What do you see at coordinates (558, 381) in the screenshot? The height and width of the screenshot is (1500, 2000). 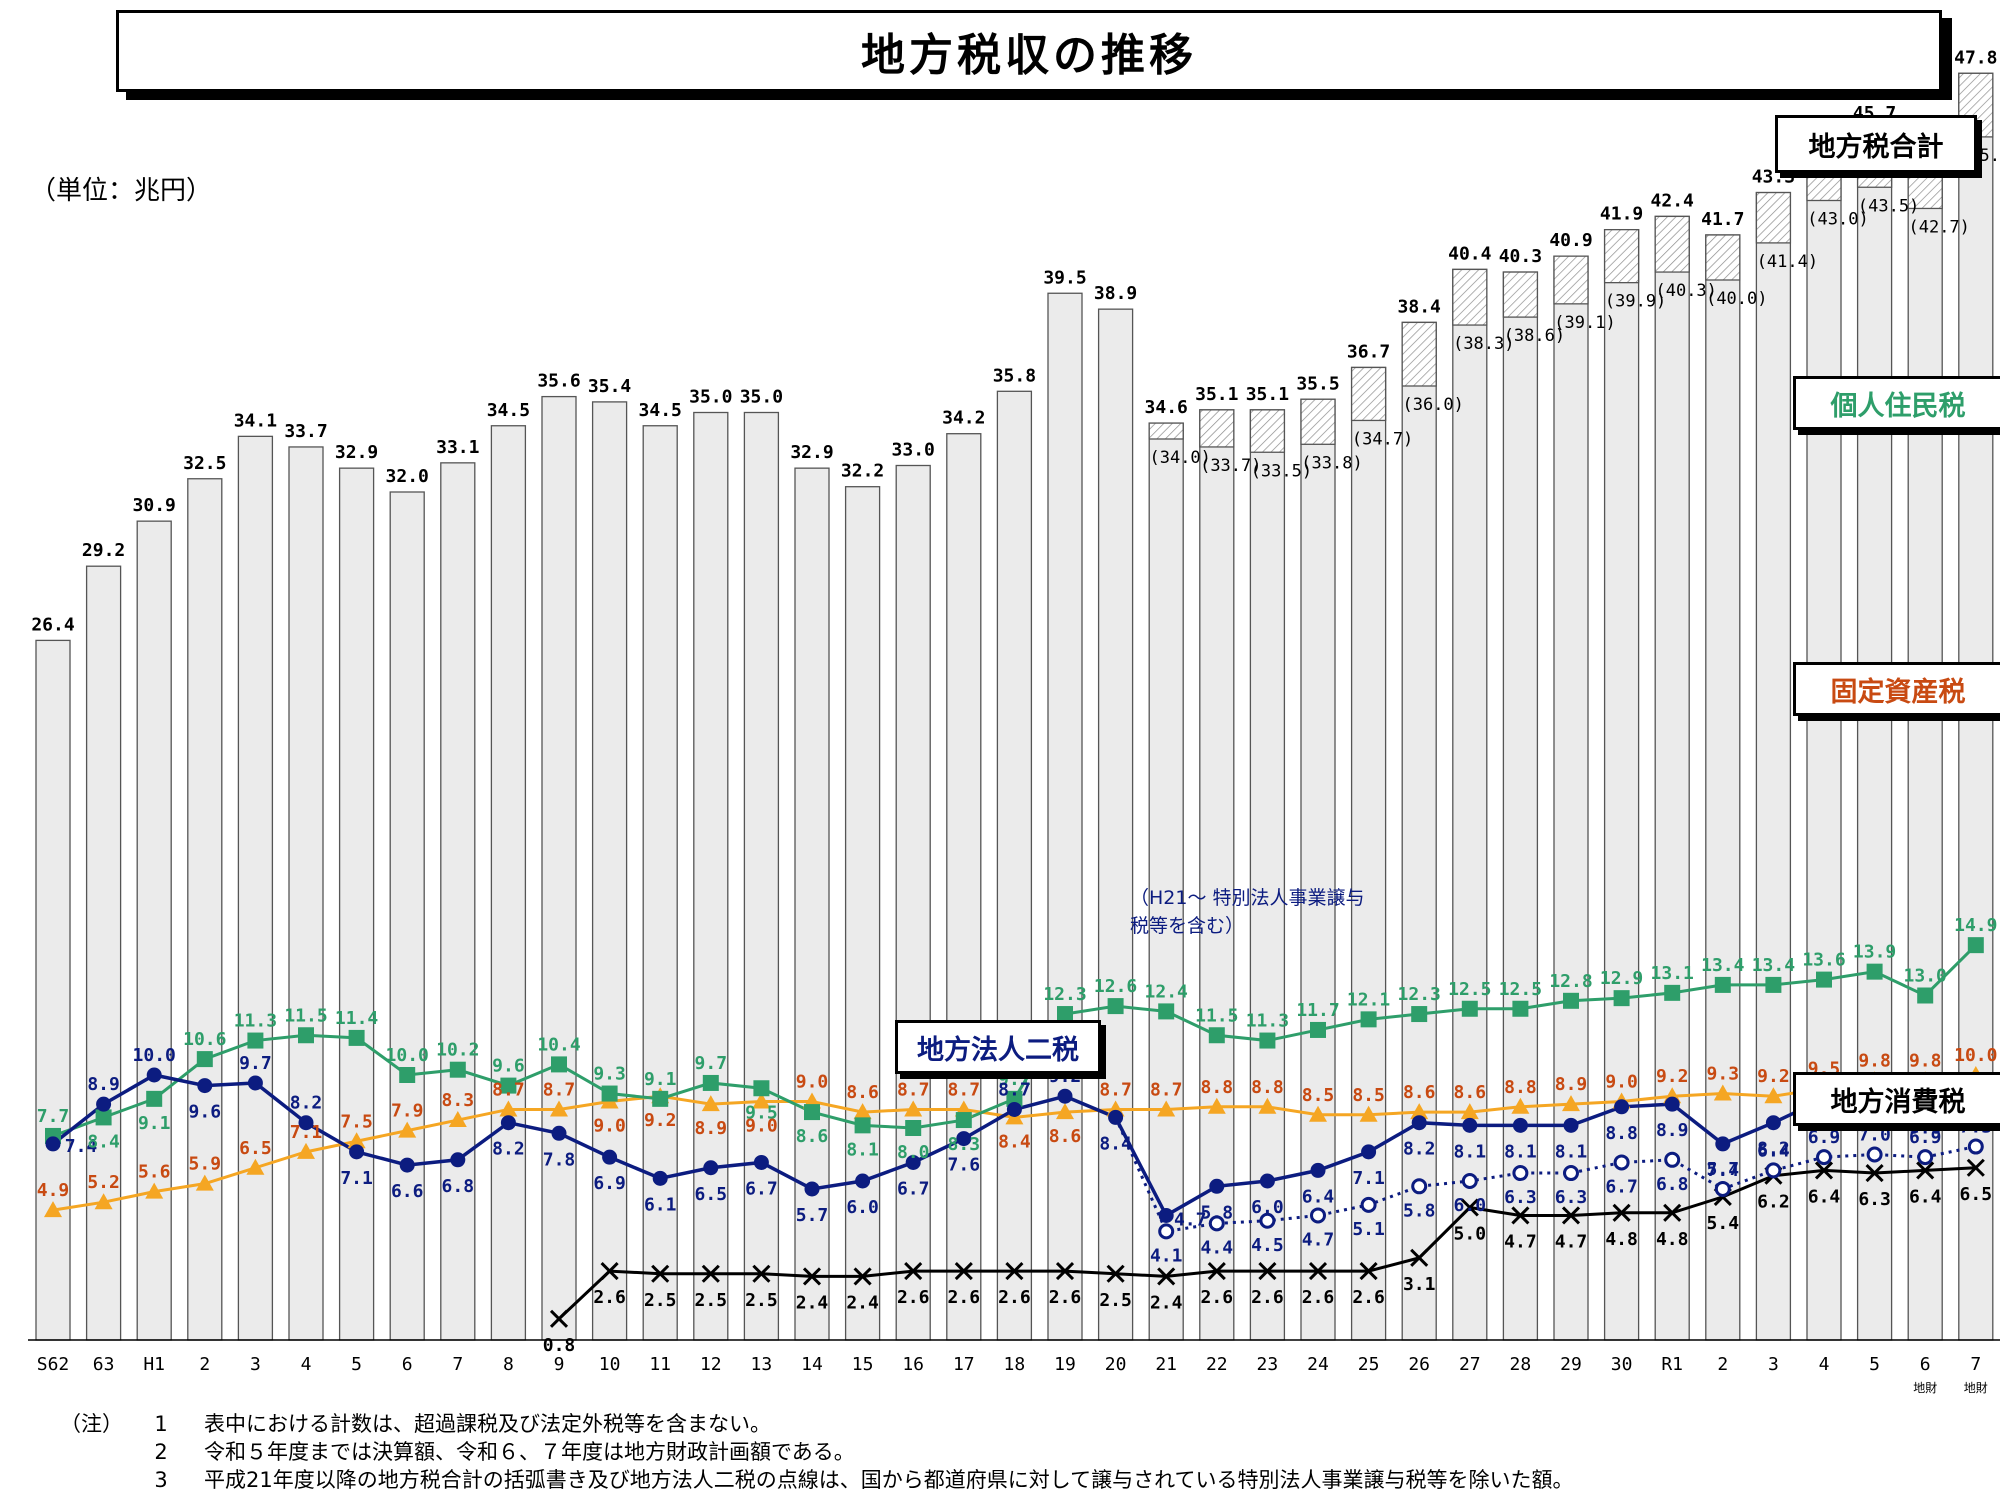 I see `label-total: 35.6` at bounding box center [558, 381].